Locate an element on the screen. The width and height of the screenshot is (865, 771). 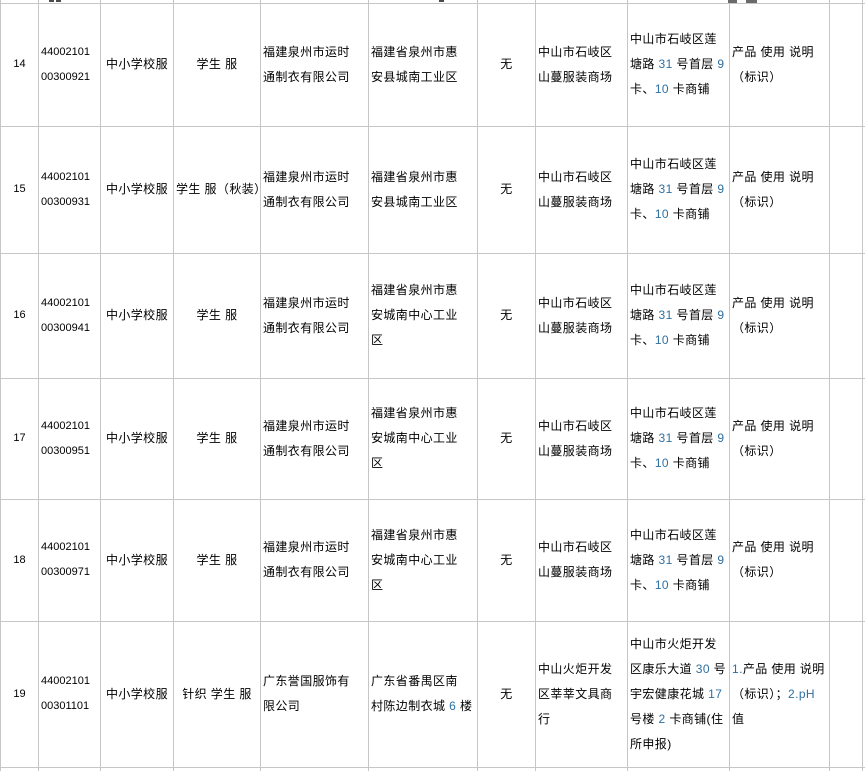
cell-row-index: 14 is located at coordinates (19, 64).